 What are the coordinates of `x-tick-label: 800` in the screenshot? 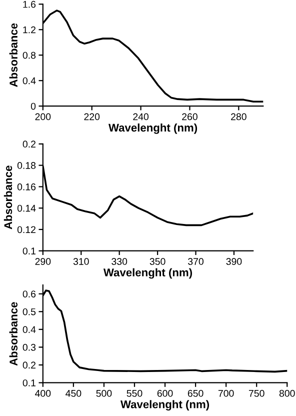 It's located at (287, 393).